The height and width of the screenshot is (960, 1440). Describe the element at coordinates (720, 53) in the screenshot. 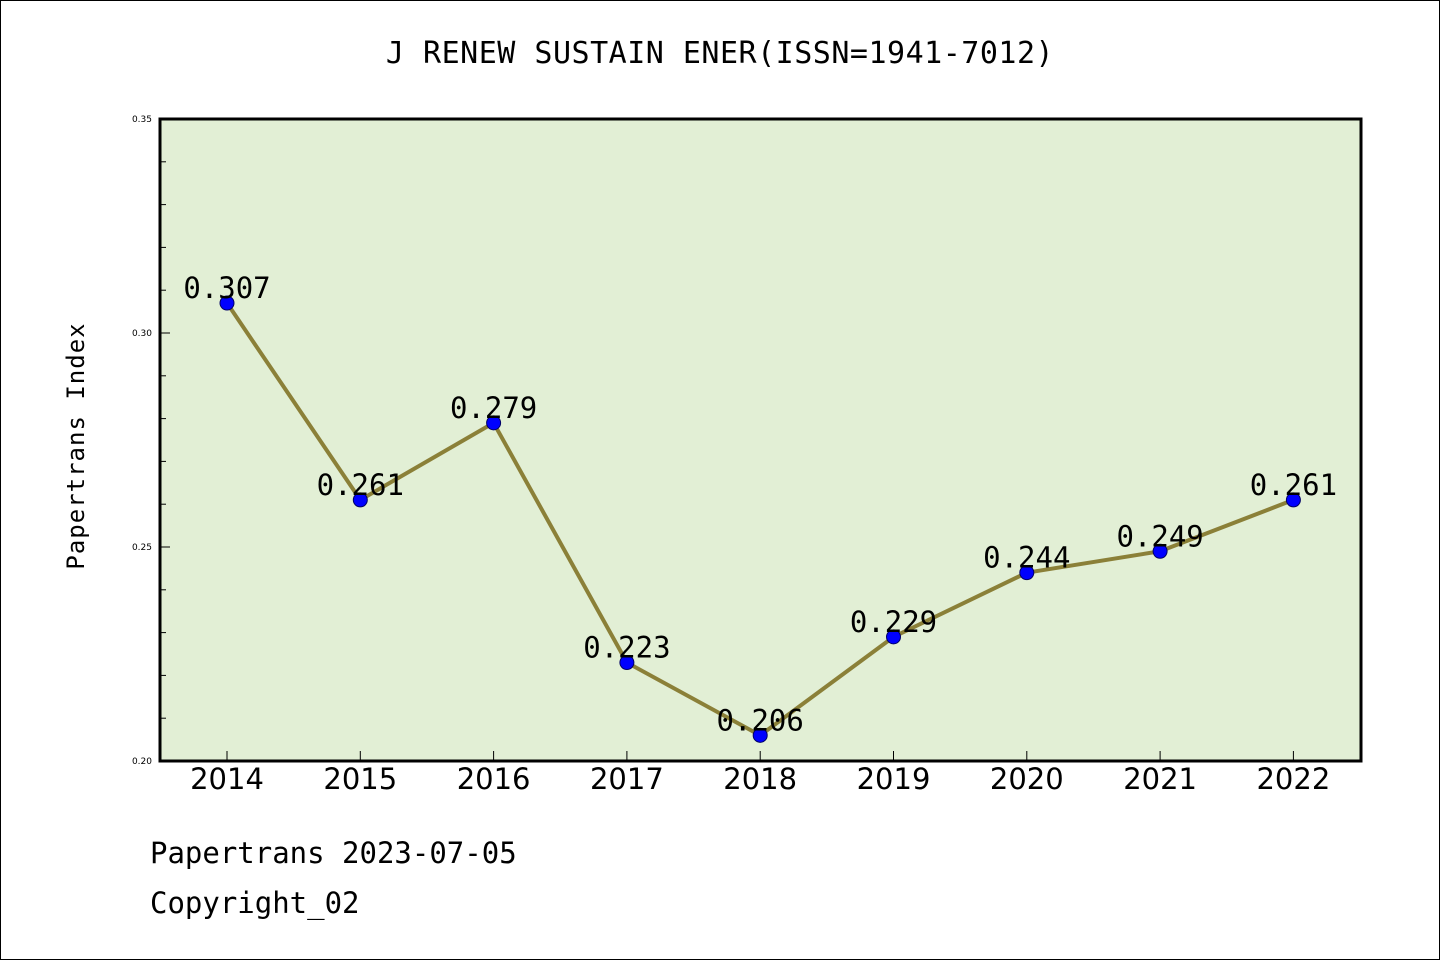

I see `chart-title: J RENEW SUSTAIN ENER(ISSN=1941-7012)` at that location.